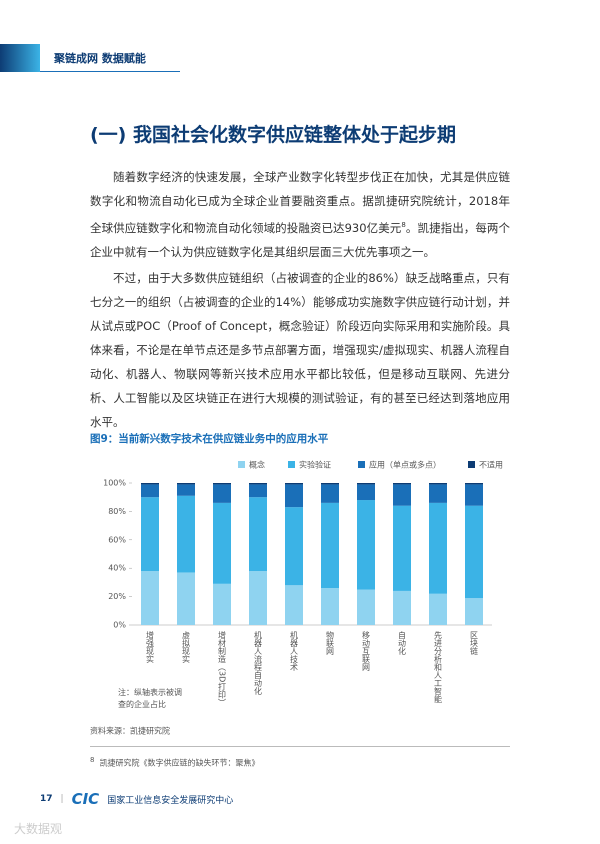  I want to click on note-box: 注：纵轴表示被调查的企业占比, so click(150, 698).